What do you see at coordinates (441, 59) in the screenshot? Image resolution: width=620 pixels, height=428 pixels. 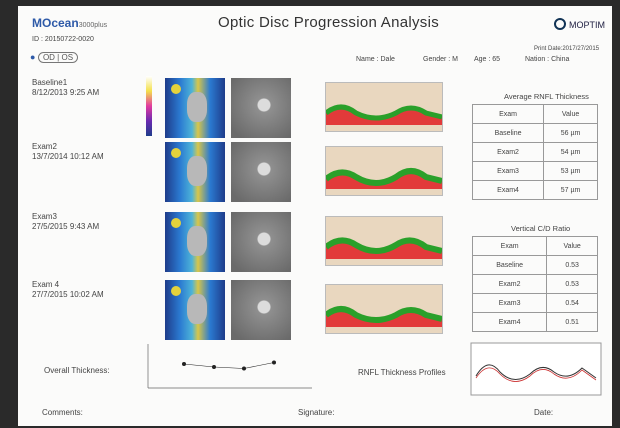 I see `patient-gender: Gender : M` at bounding box center [441, 59].